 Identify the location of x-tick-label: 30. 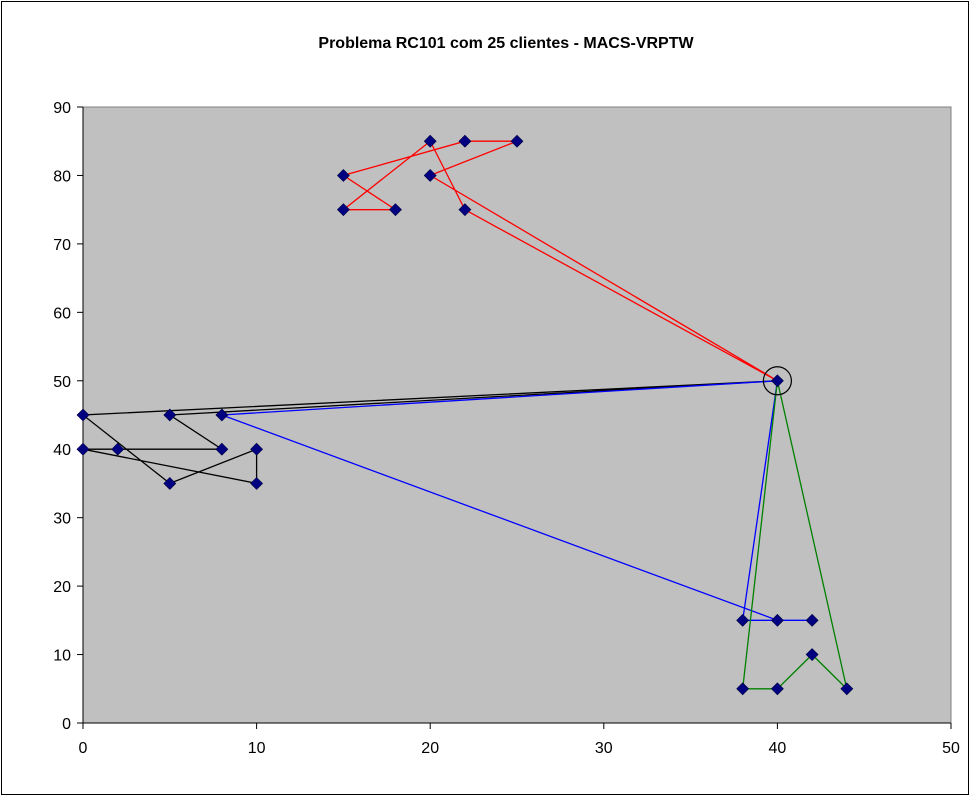
(604, 748).